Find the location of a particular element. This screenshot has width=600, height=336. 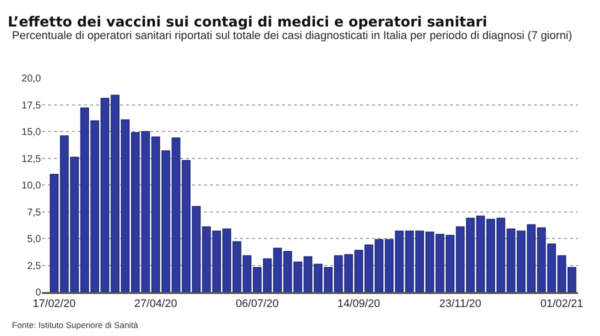

y-tick-label: 5,0 is located at coordinates (34, 239).